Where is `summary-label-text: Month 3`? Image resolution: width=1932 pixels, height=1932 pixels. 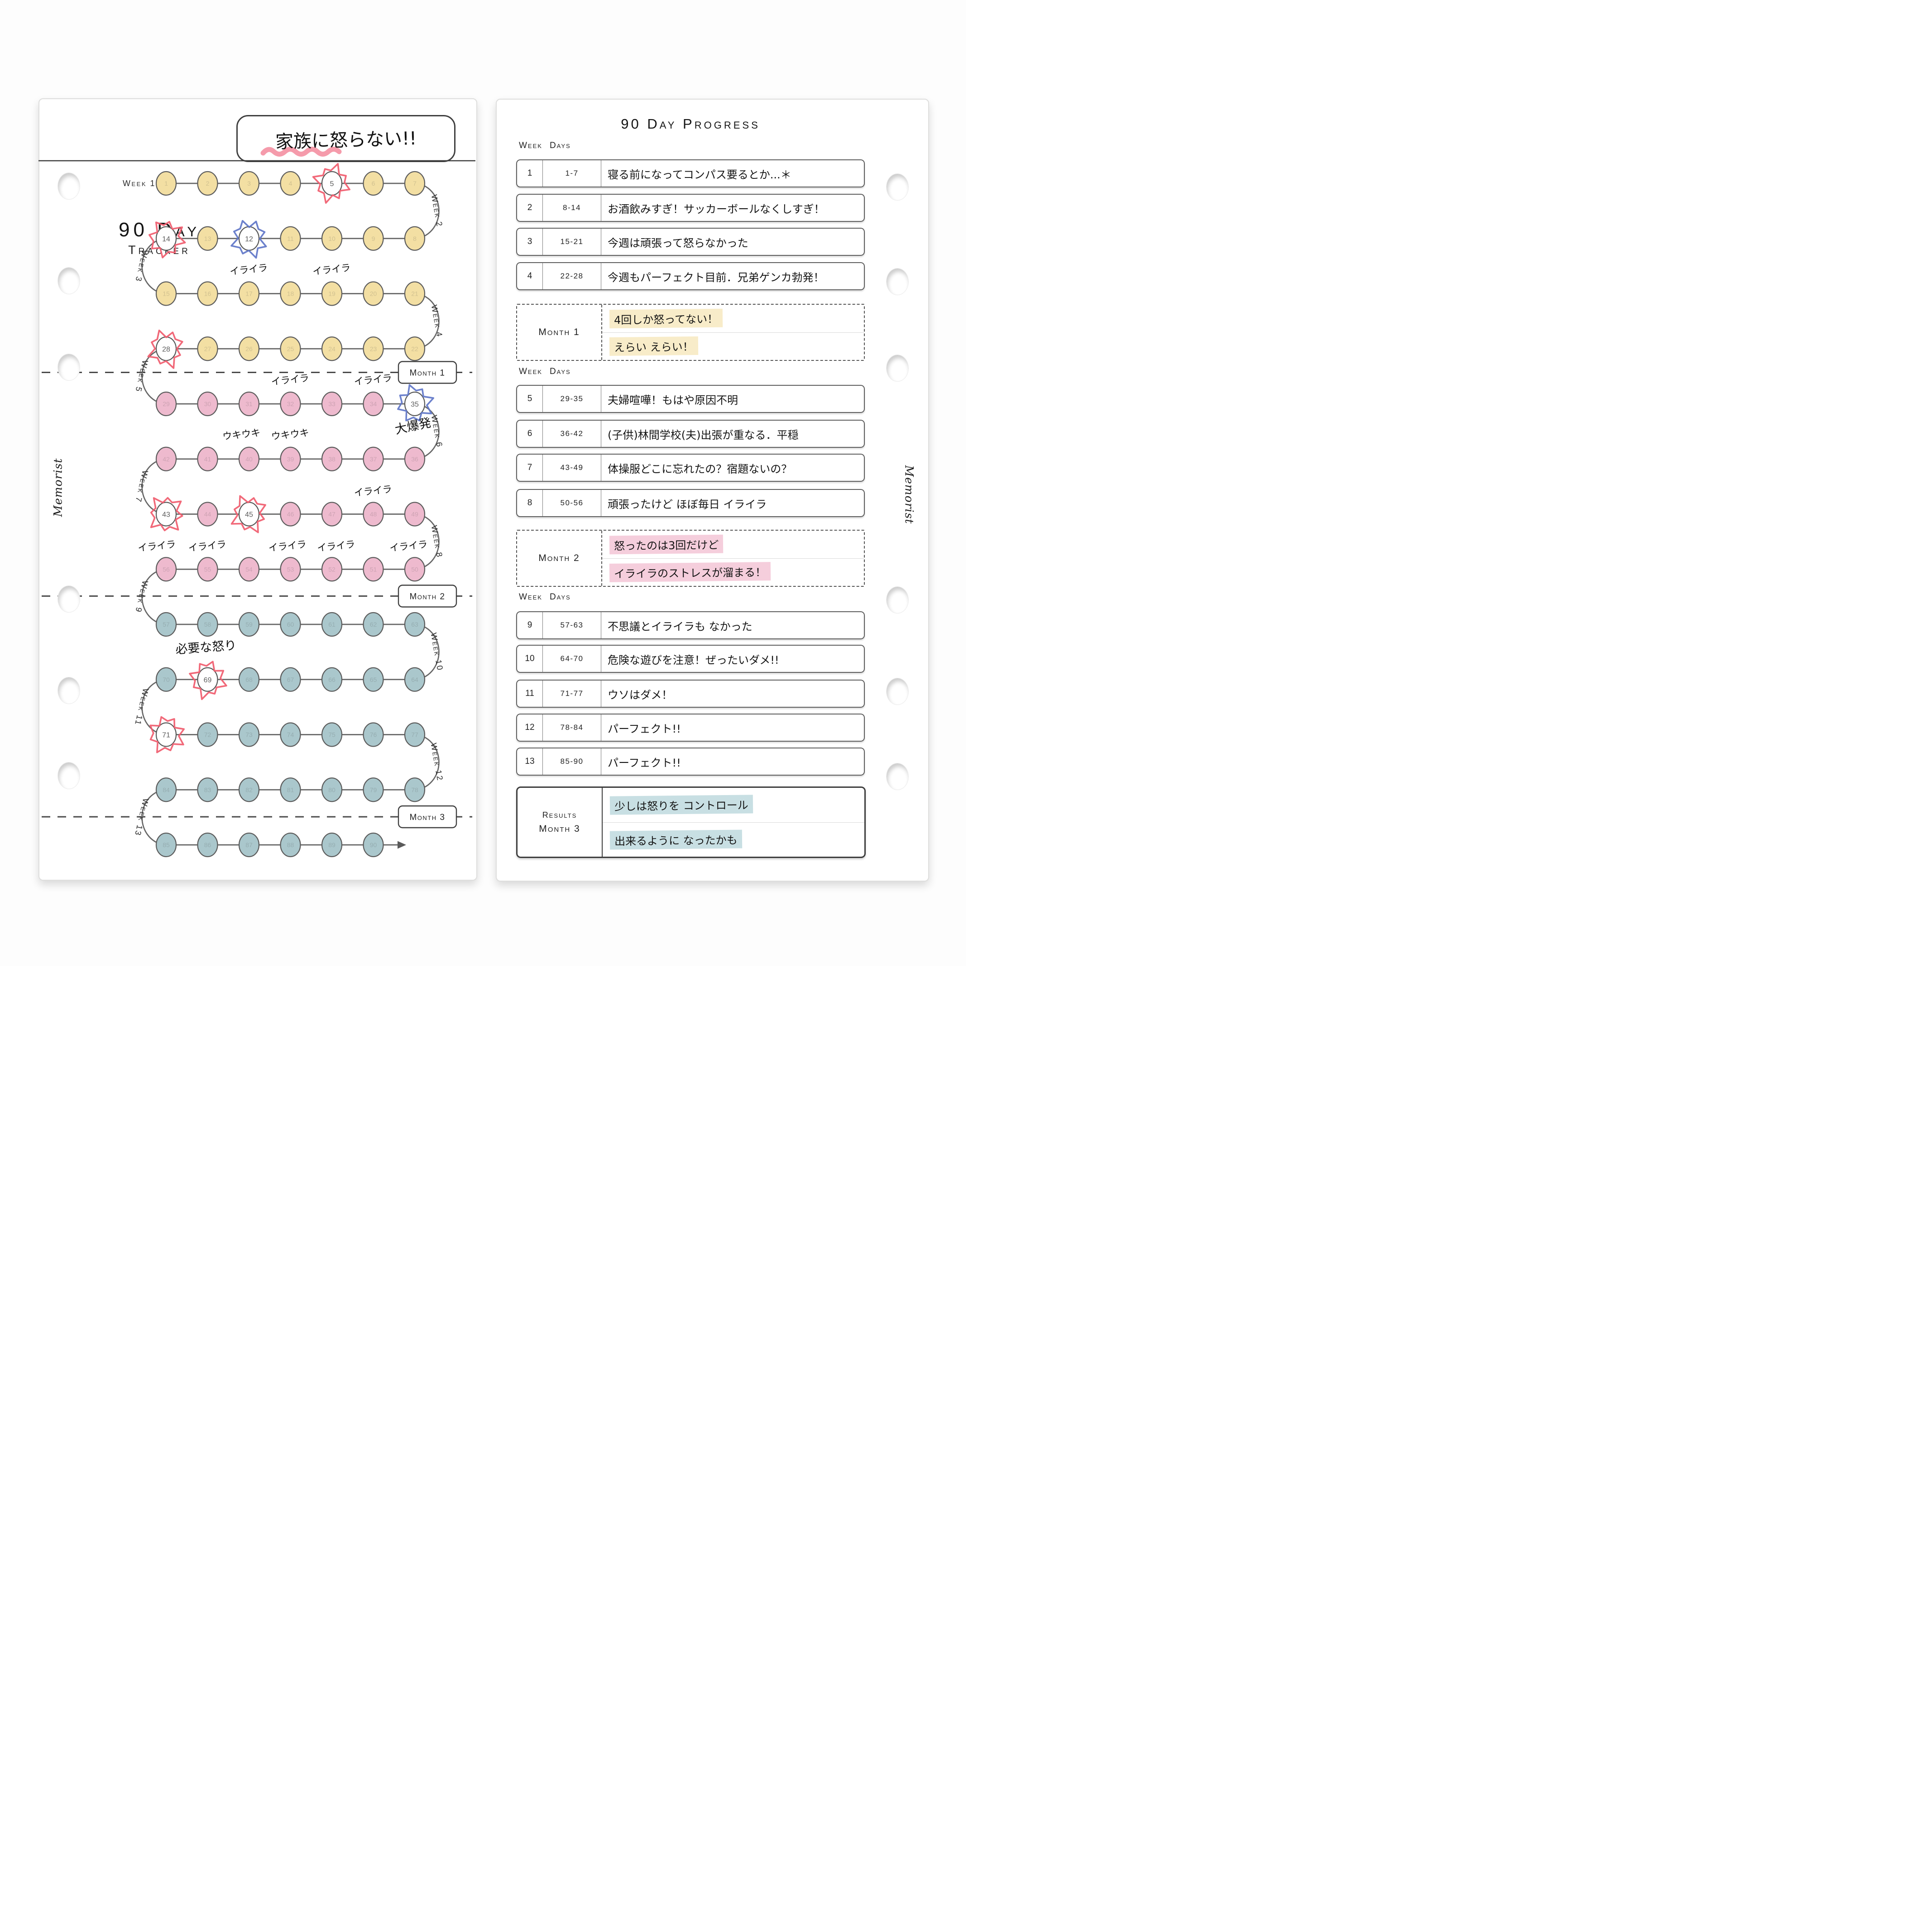 summary-label-text: Month 3 is located at coordinates (559, 828).